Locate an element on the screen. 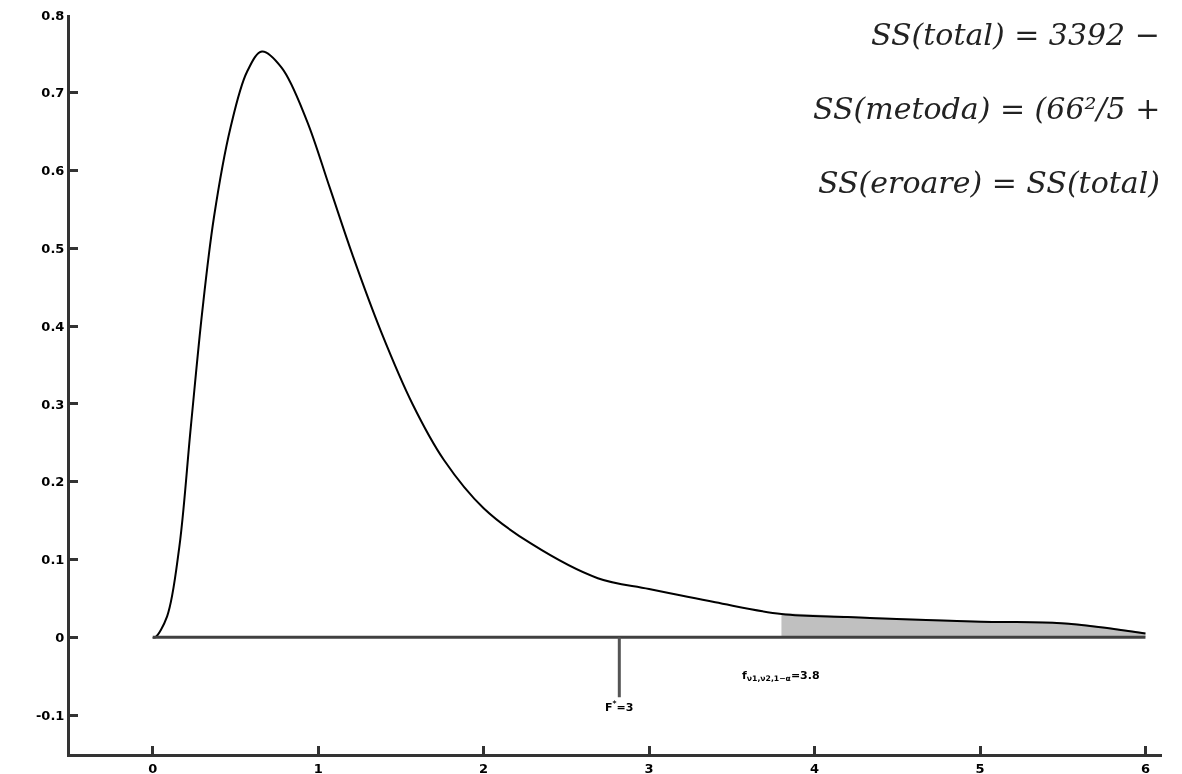 The width and height of the screenshot is (1182, 774). annotation: SS(eroare) = SS(total) is located at coordinates (989, 182).